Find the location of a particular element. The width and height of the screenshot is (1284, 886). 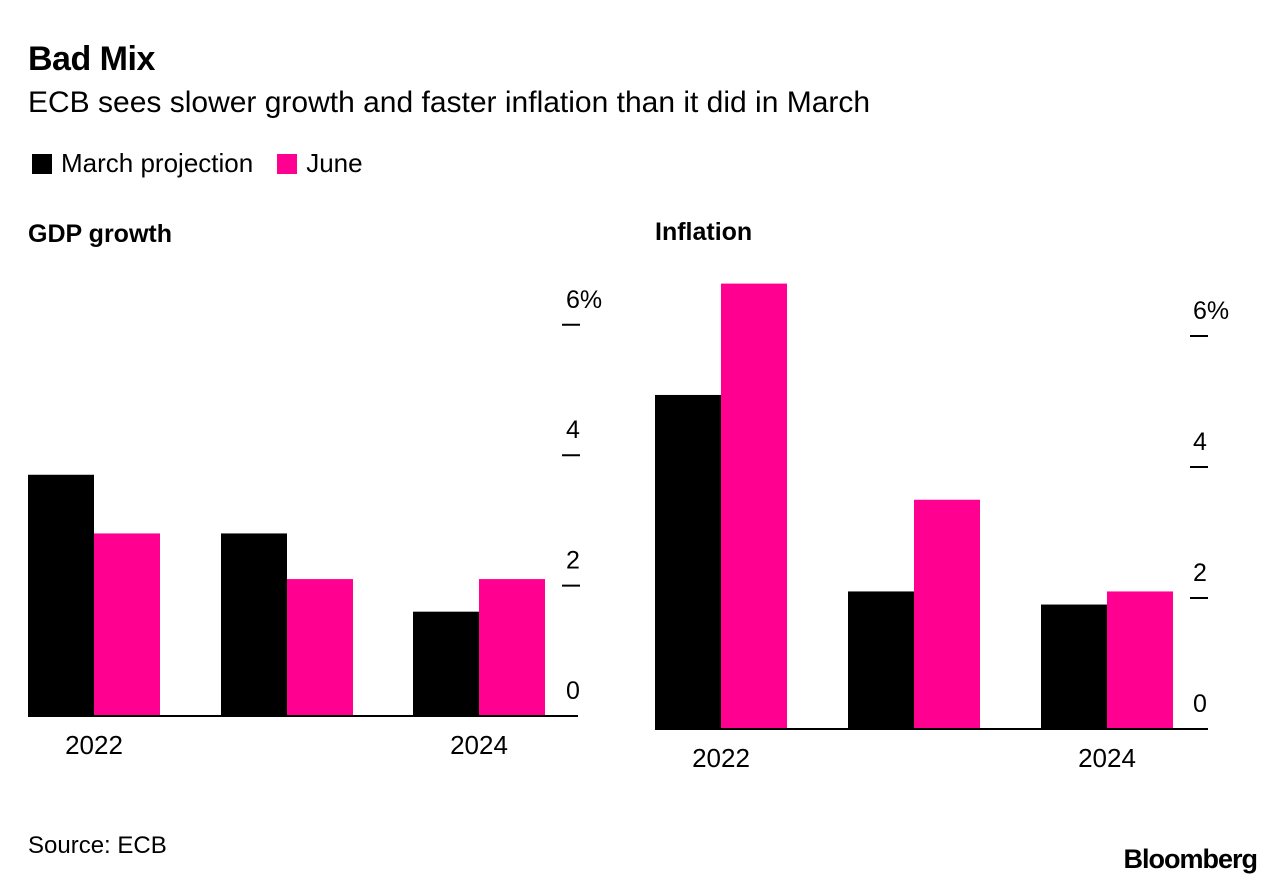

inflation-bar-june-2024 is located at coordinates (1140, 660).